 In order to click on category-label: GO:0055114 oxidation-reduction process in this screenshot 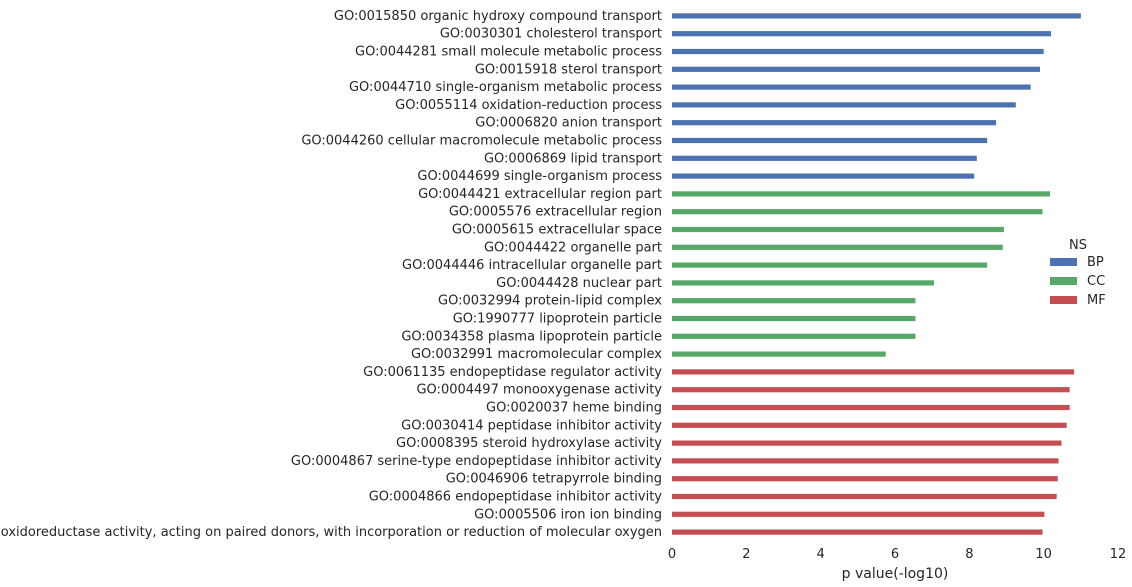, I will do `click(528, 105)`.